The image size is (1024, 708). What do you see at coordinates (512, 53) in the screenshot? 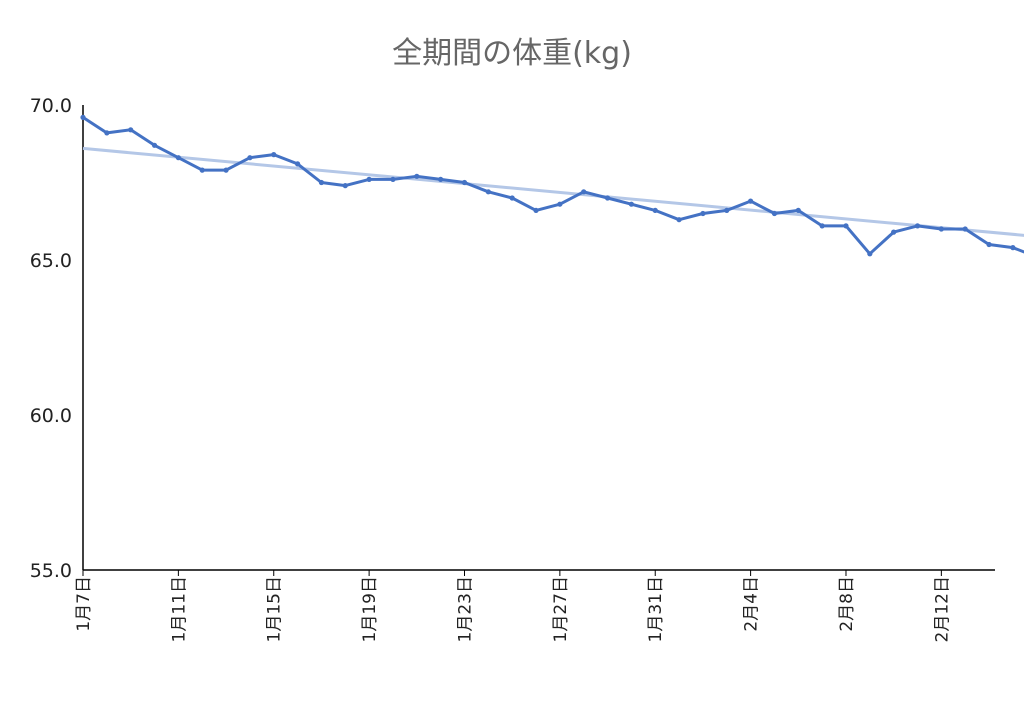
I see `chart-title: 全期間の体重(kg)` at bounding box center [512, 53].